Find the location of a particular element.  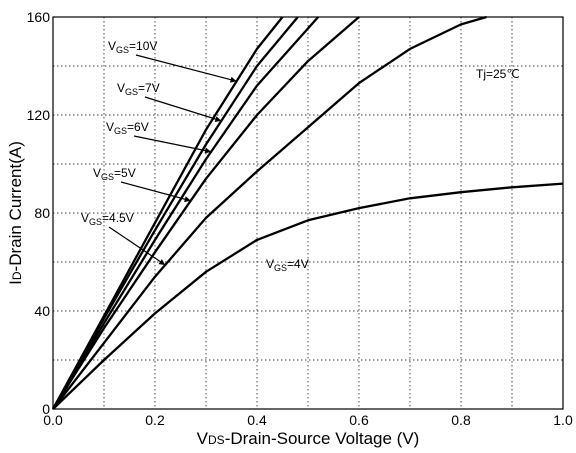

x-tick-label: 1.0 is located at coordinates (563, 420).